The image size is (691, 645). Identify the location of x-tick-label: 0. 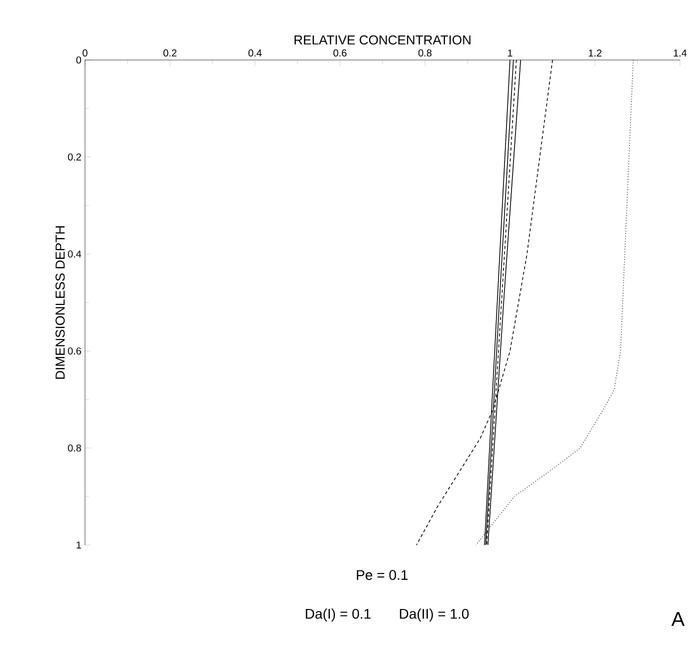
(85, 52).